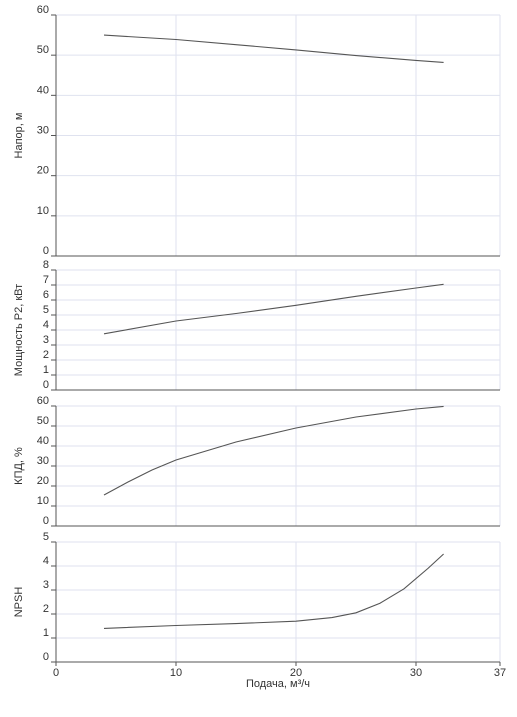 Image resolution: width=517 pixels, height=717 pixels. I want to click on y-tick-label: 7, so click(46, 280).